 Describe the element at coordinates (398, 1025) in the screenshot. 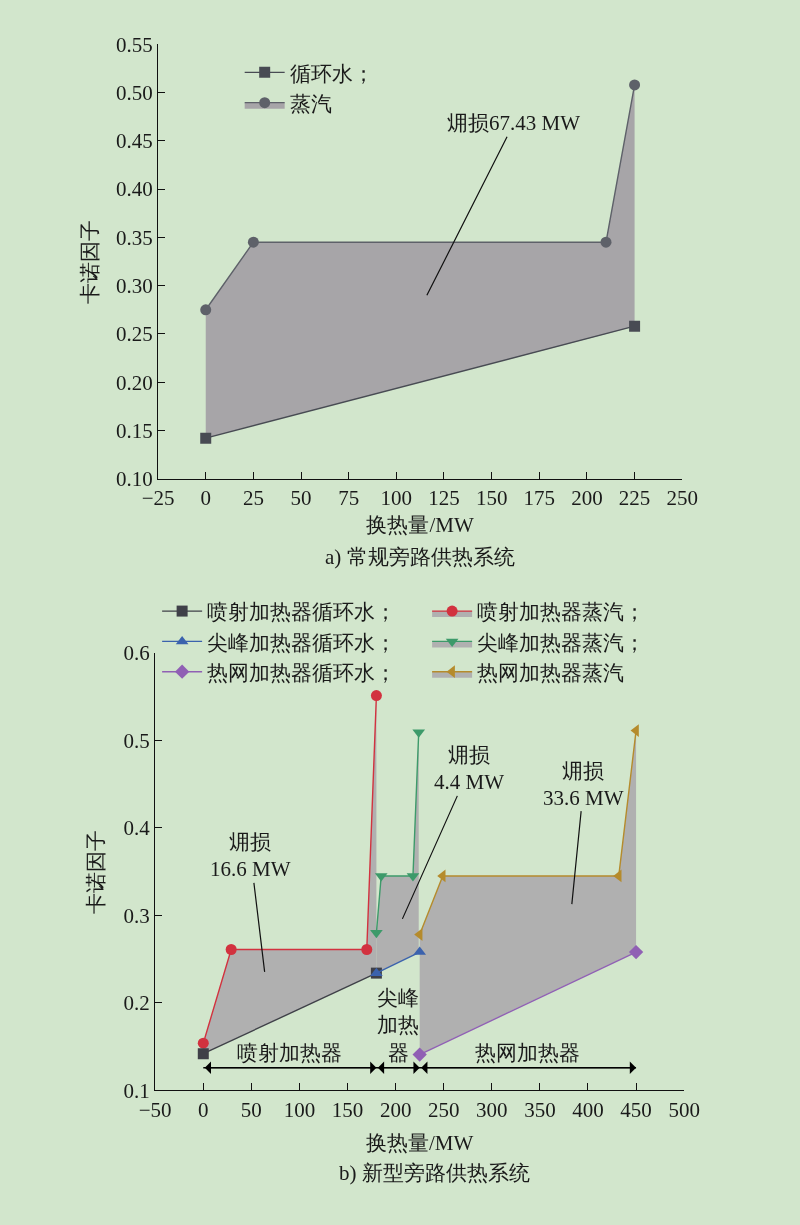

I see `annotation: 尖峰加热器` at that location.